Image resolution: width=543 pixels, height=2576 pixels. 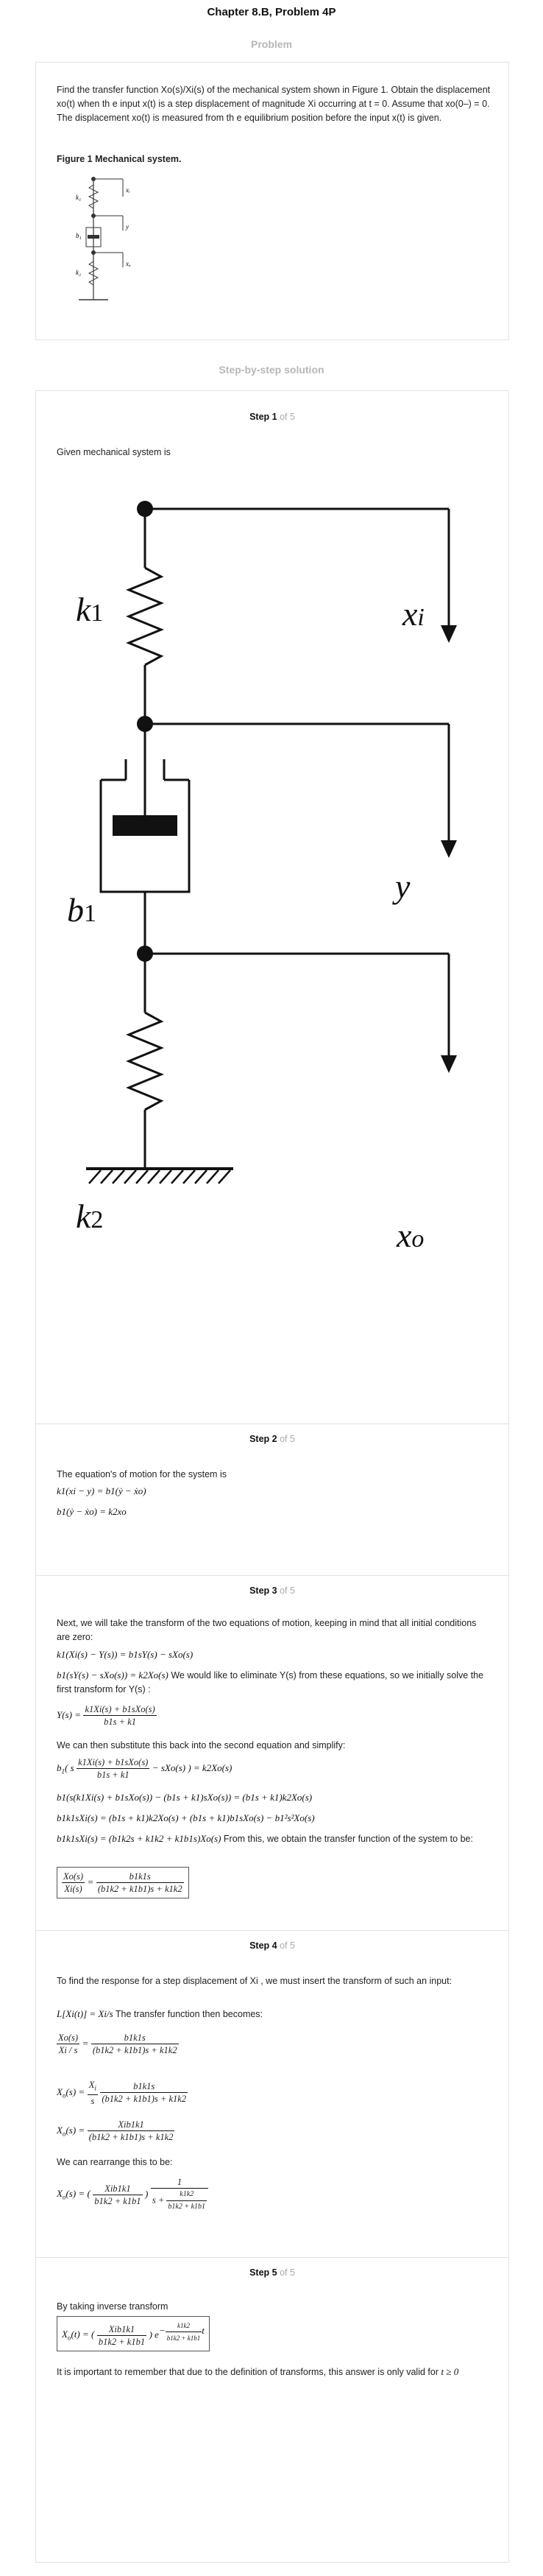 What do you see at coordinates (287, 2272) in the screenshot?
I see `step5-total: of 5` at bounding box center [287, 2272].